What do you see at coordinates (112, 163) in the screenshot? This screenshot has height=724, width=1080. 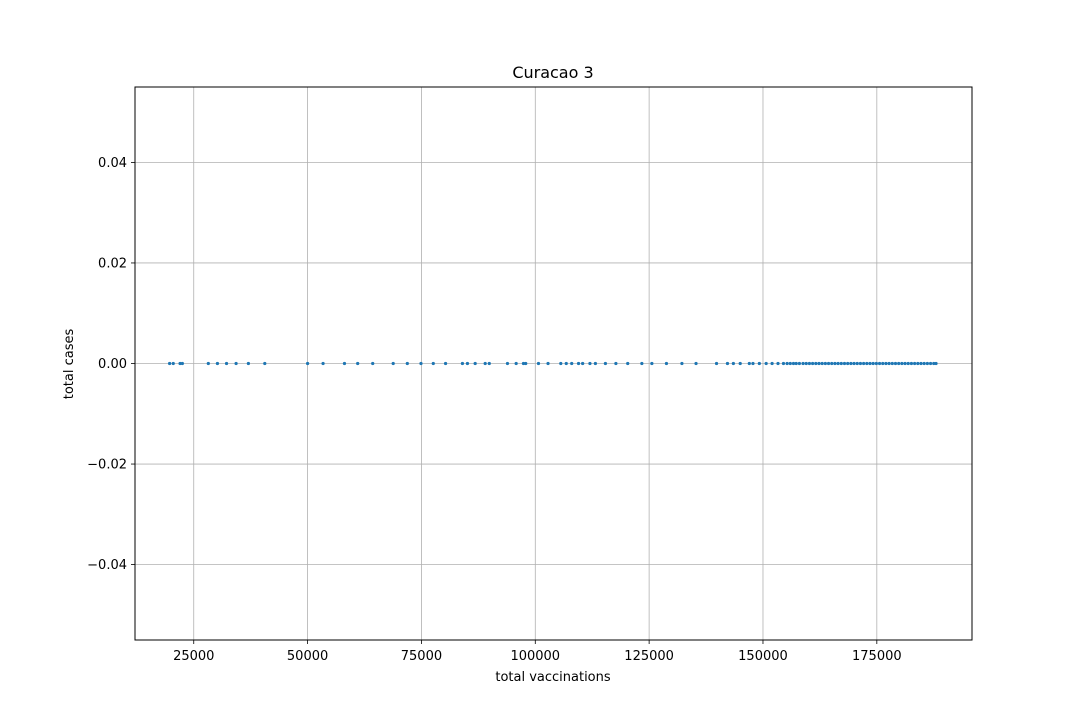 I see `y-tick-label: 0.04` at bounding box center [112, 163].